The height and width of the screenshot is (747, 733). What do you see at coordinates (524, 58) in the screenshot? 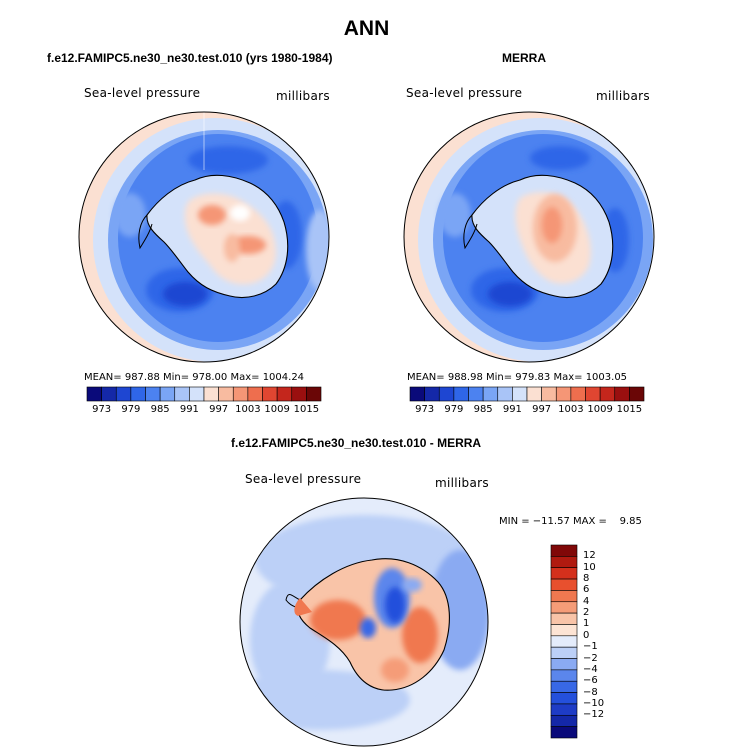
I see `panel-2-heading: MERRA` at bounding box center [524, 58].